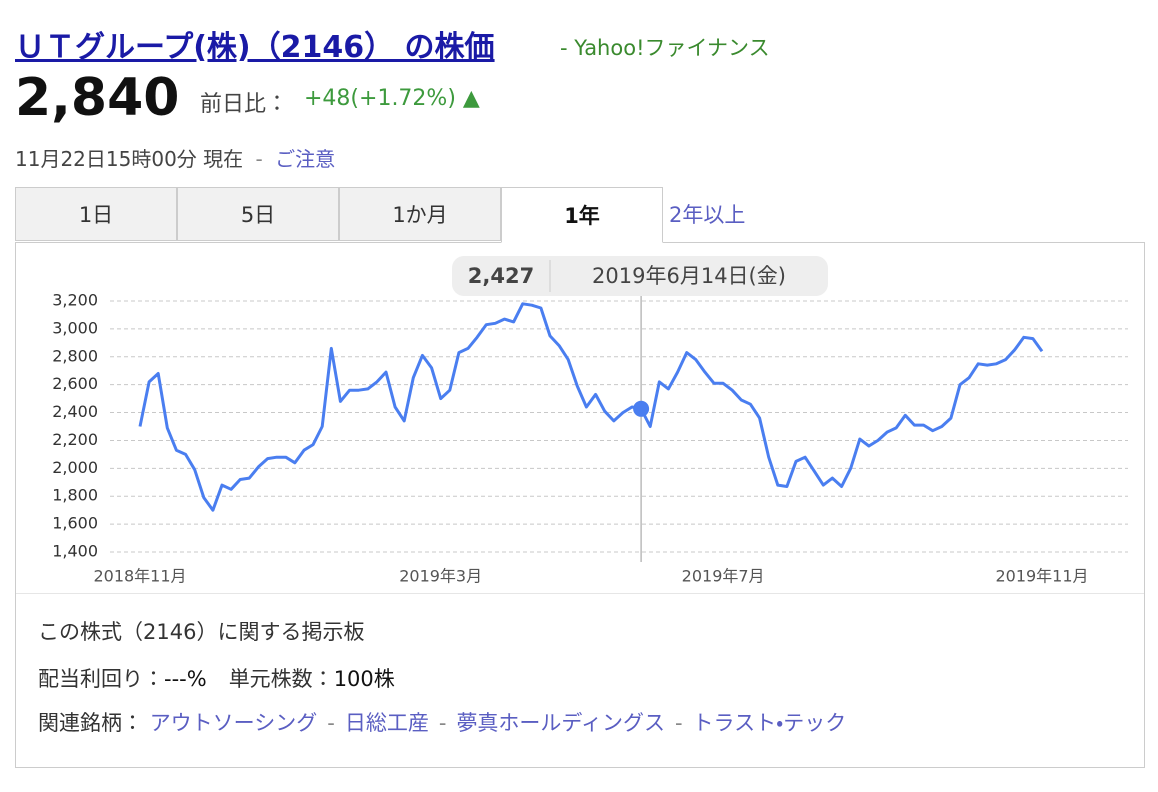 The width and height of the screenshot is (1158, 792). What do you see at coordinates (96, 214) in the screenshot?
I see `tab: 1日` at bounding box center [96, 214].